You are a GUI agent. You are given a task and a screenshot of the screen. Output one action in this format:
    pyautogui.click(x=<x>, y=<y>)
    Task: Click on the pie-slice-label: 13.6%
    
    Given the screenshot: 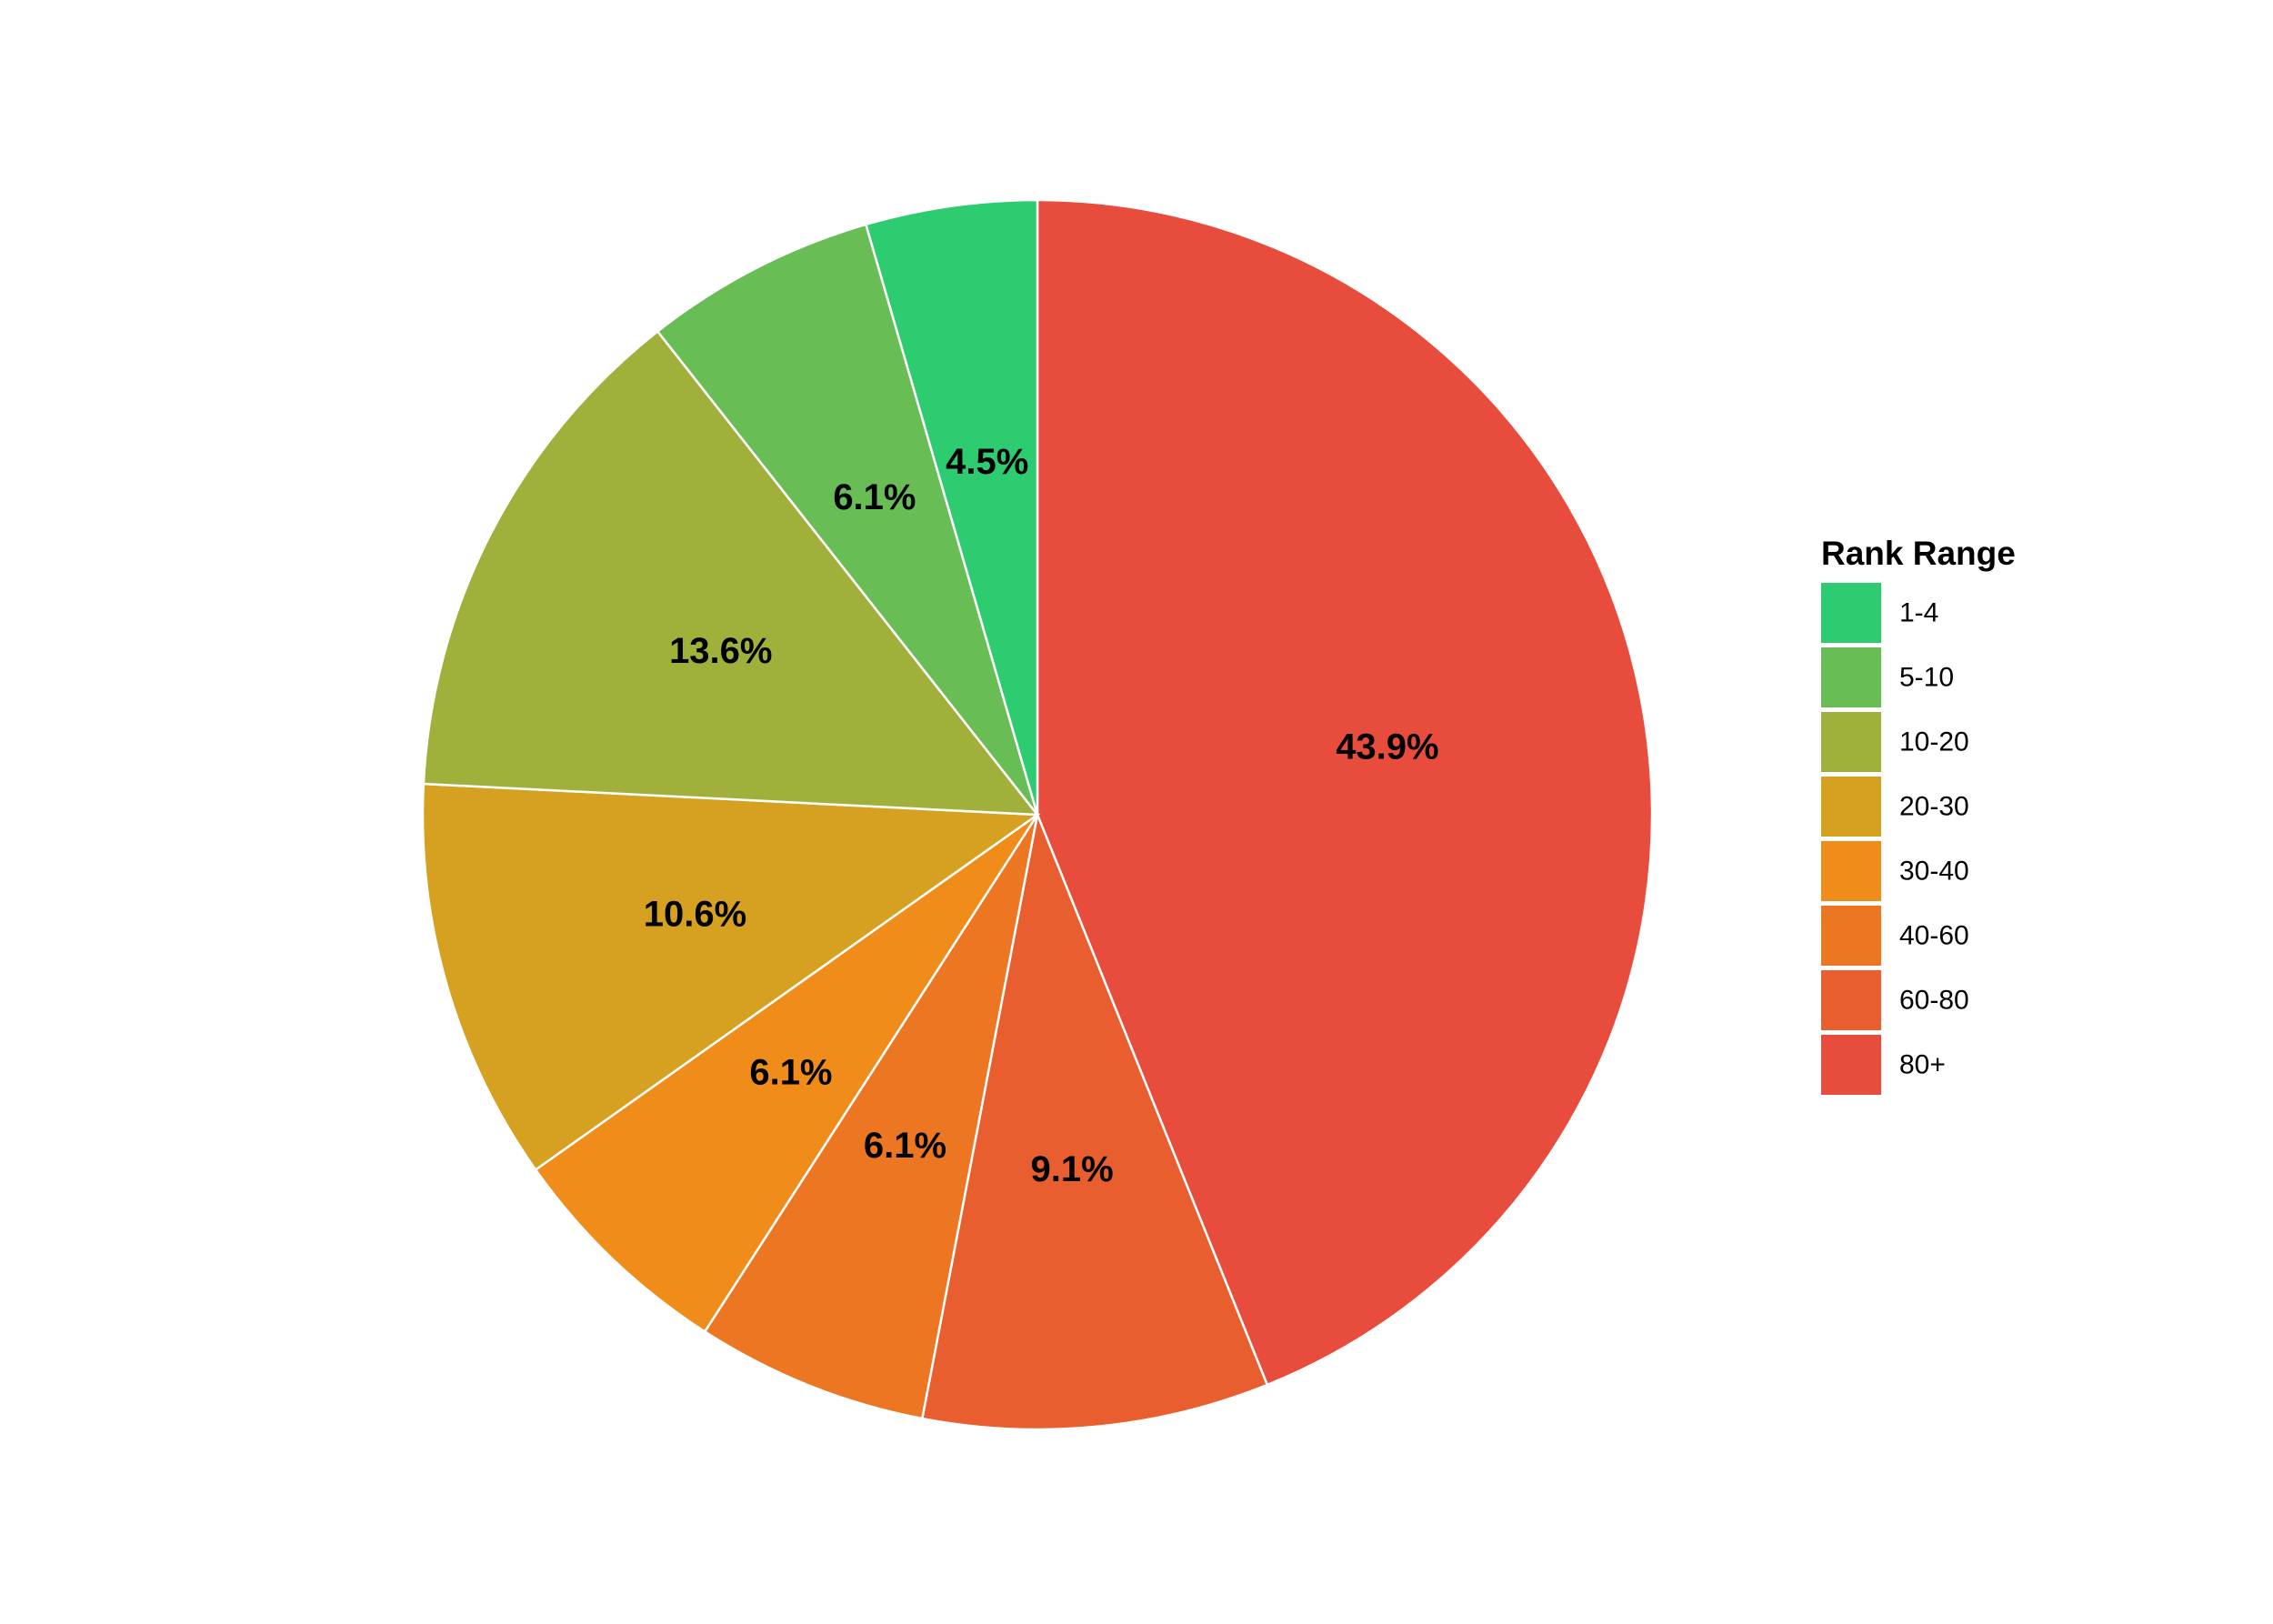 What is the action you would take?
    pyautogui.click(x=720, y=651)
    